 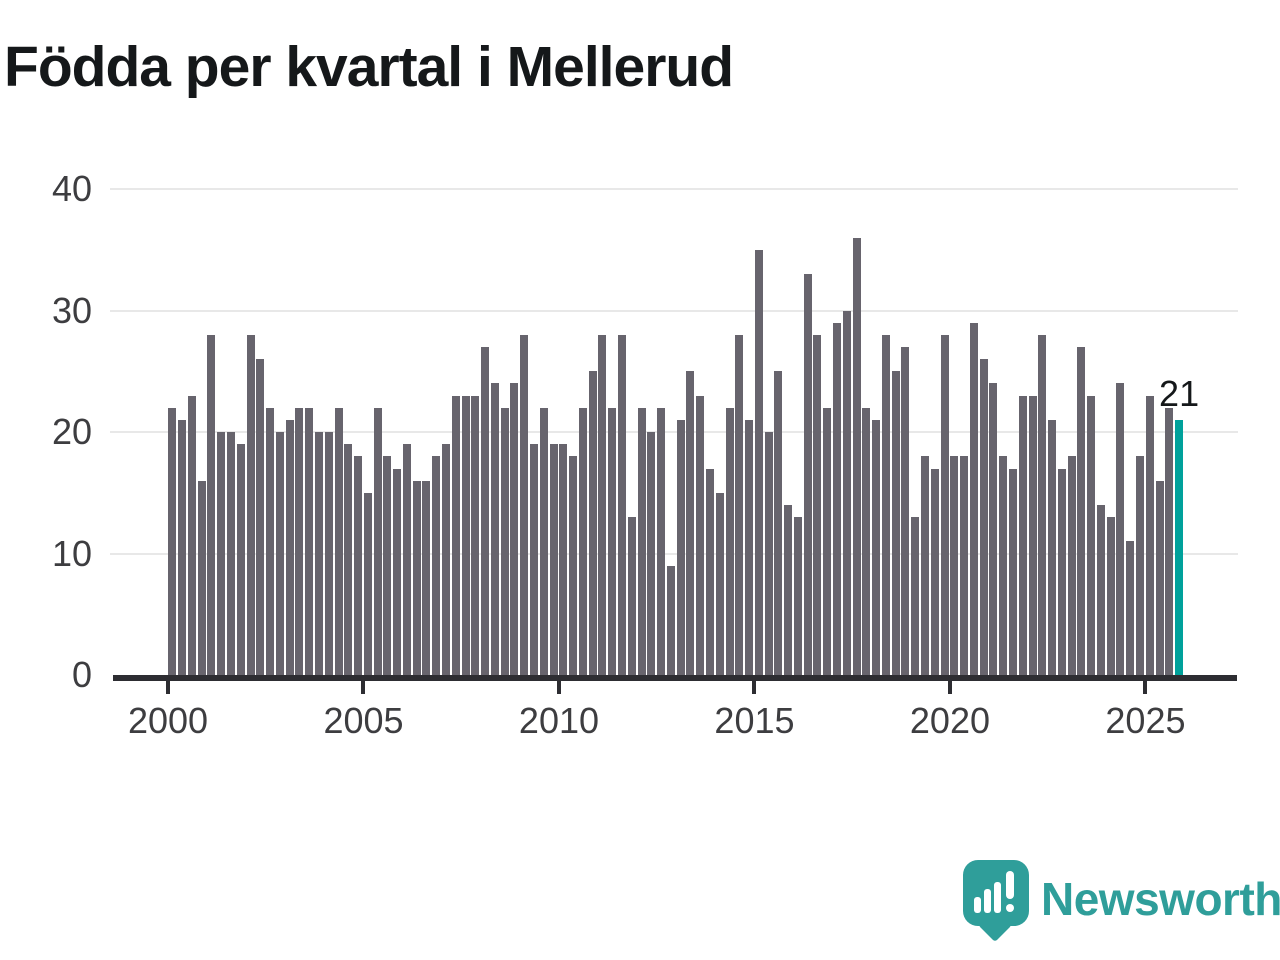 I want to click on bar-2019-q3, so click(x=934, y=572).